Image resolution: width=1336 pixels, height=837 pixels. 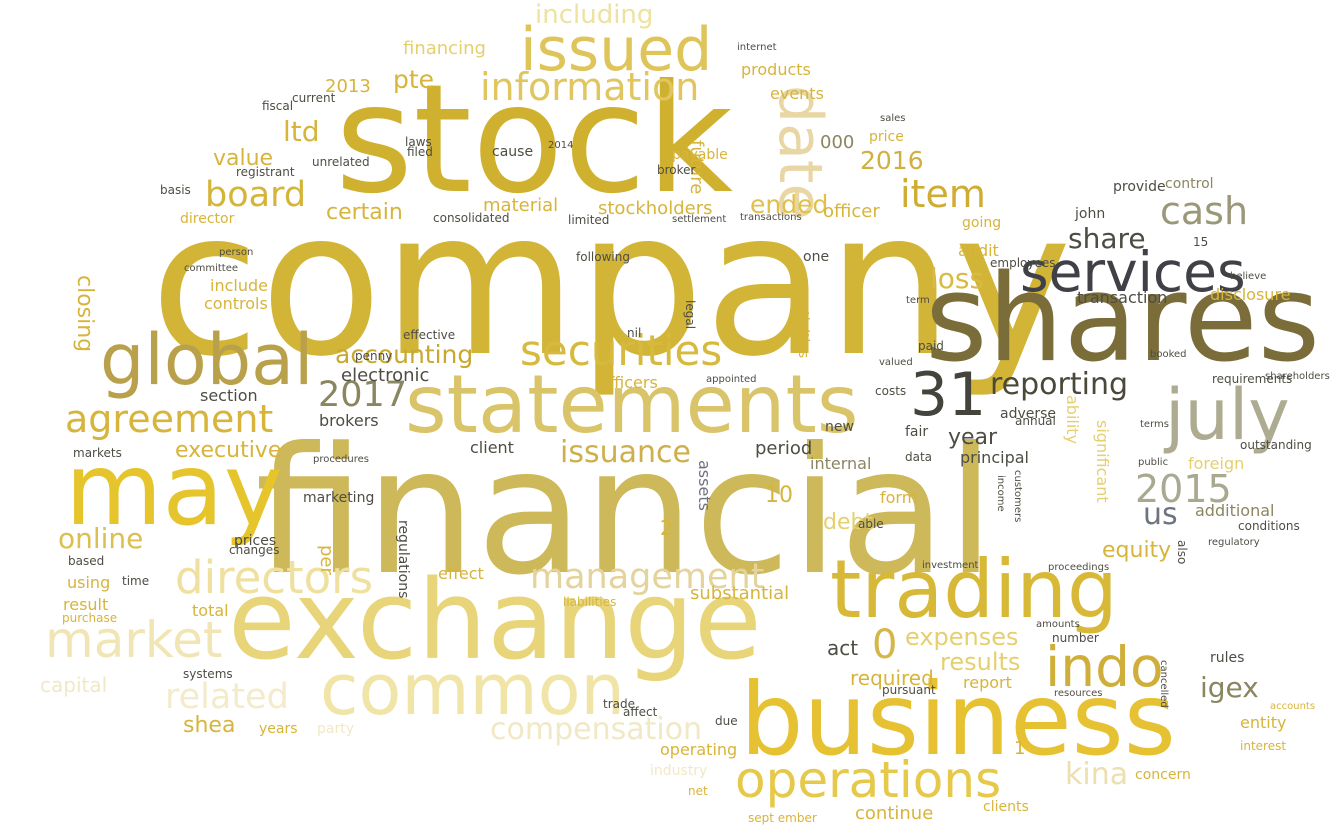 What do you see at coordinates (561, 145) in the screenshot?
I see `cloud-word: 2014` at bounding box center [561, 145].